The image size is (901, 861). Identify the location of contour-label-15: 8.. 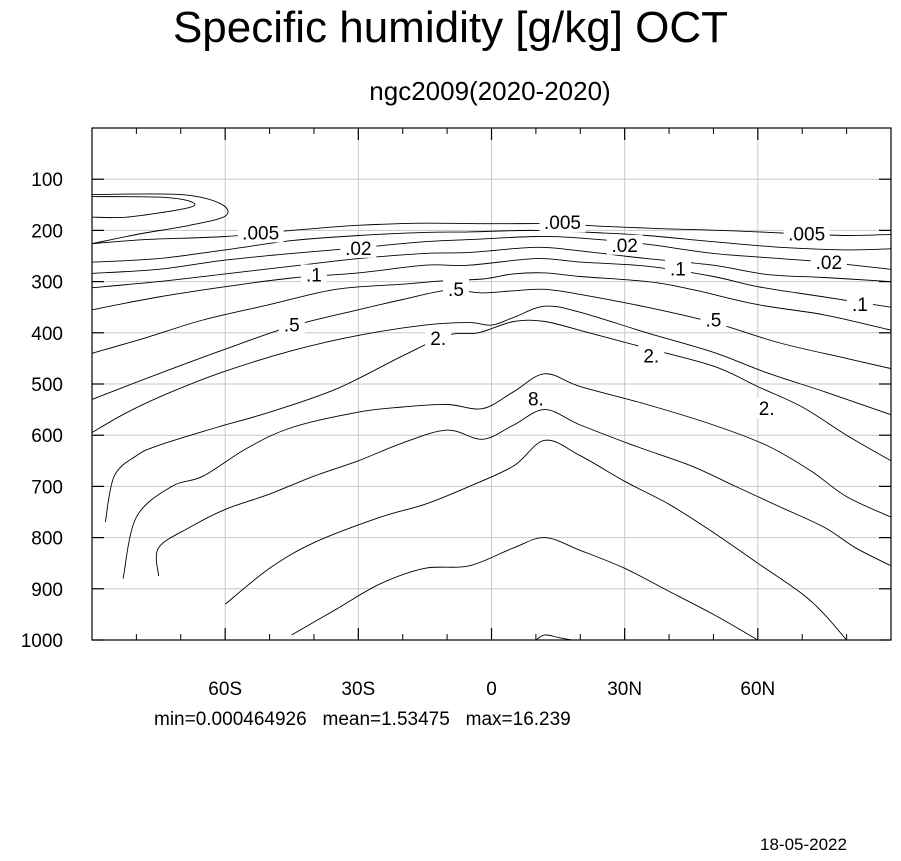
(536, 399).